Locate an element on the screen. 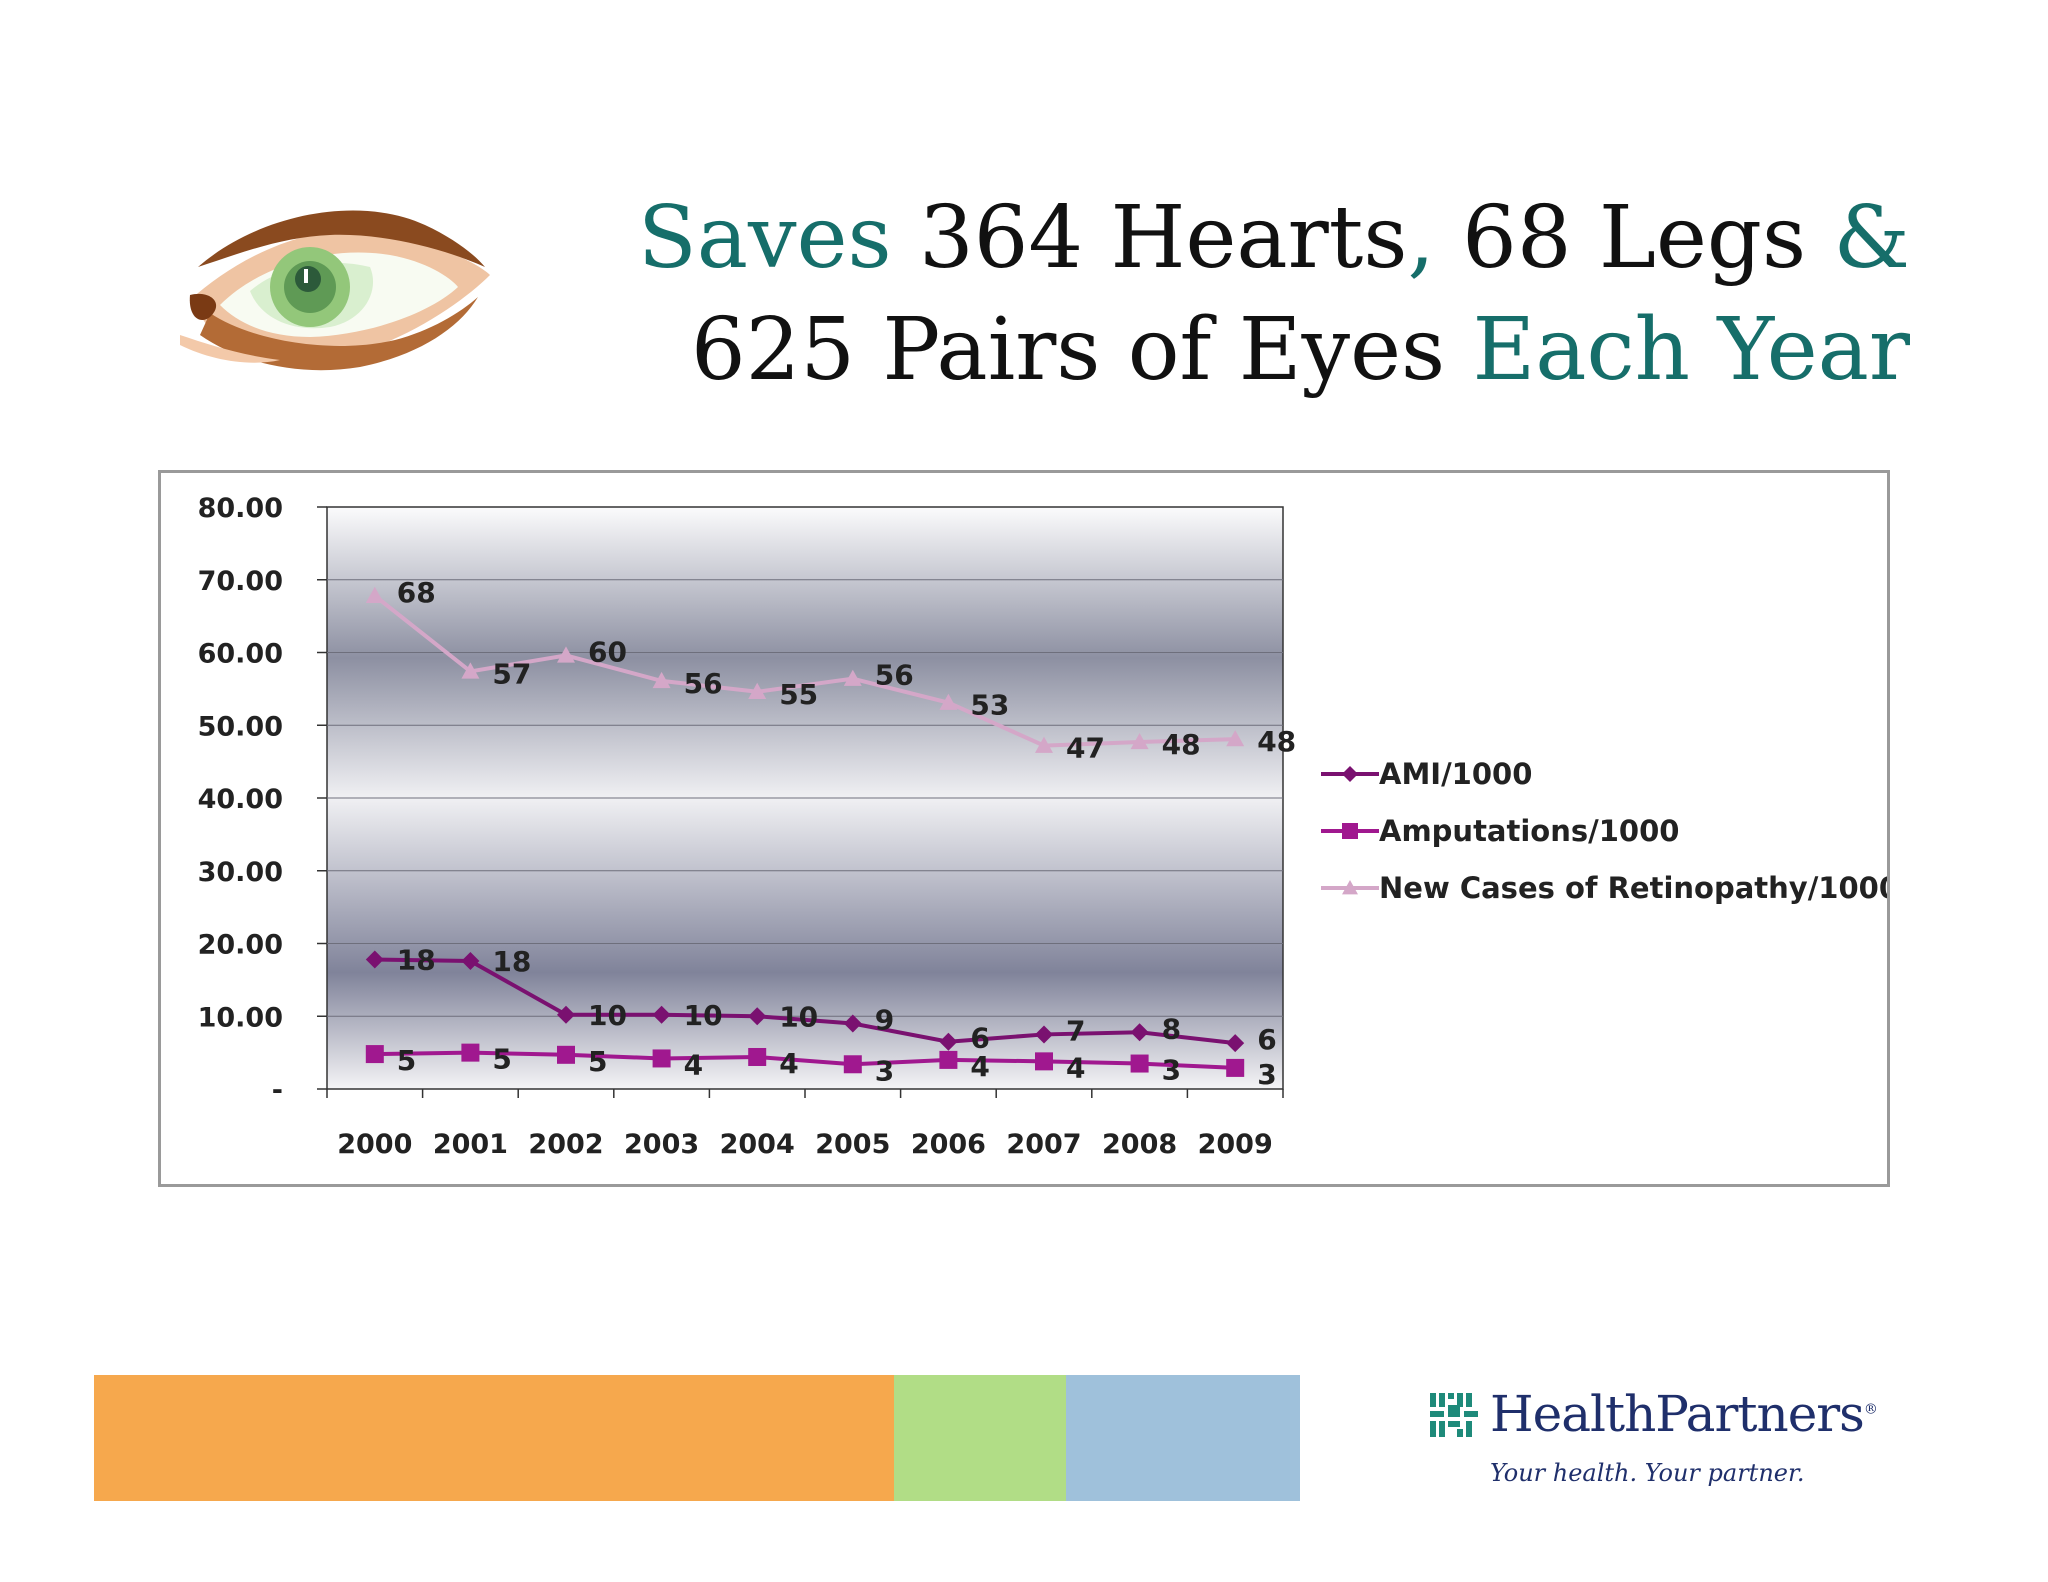 Image resolution: width=2048 pixels, height=1582 pixels. legend-label: Amputations/1000 is located at coordinates (1529, 831).